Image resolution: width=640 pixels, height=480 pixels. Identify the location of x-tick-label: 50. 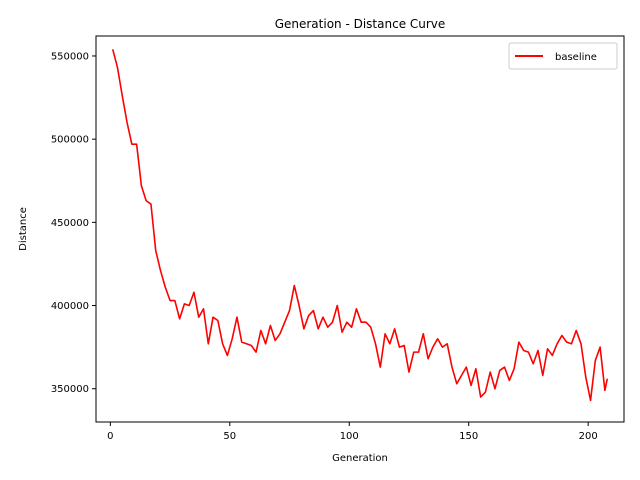
(229, 436).